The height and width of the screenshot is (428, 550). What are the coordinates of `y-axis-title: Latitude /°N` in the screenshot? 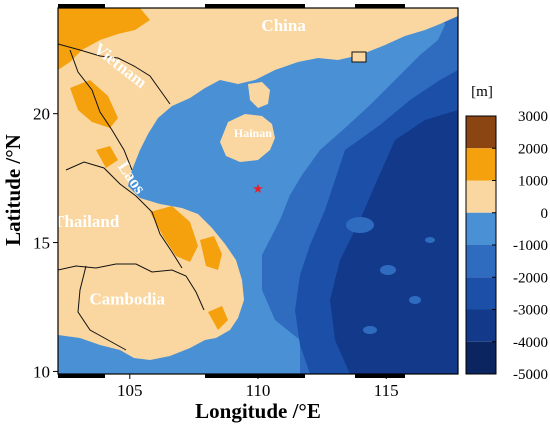 It's located at (13, 190).